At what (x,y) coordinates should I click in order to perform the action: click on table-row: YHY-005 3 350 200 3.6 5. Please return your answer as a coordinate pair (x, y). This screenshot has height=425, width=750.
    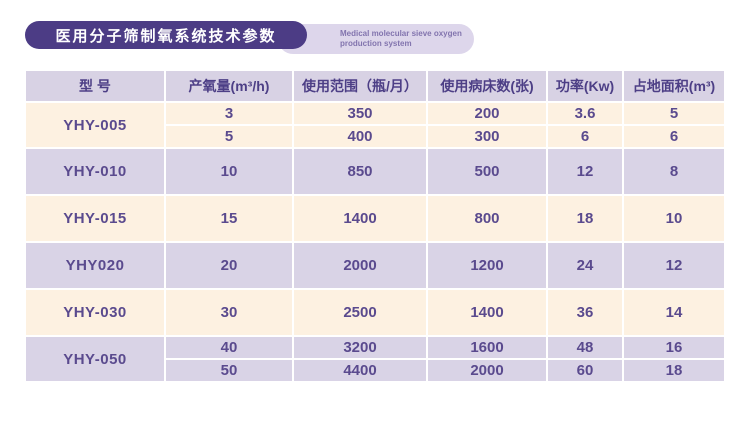
    Looking at the image, I should click on (375, 125).